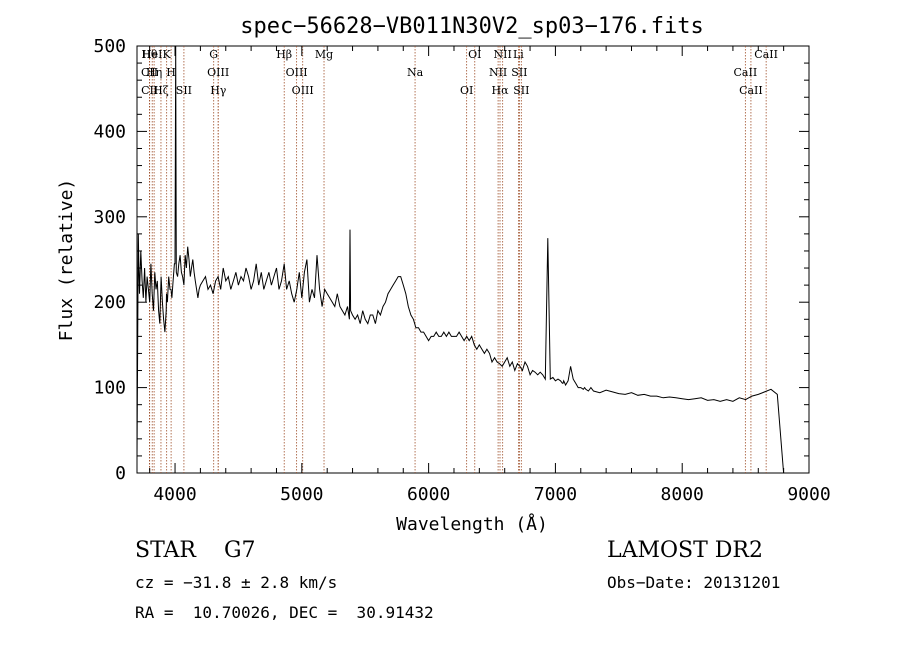  Describe the element at coordinates (472, 524) in the screenshot. I see `x-axis-label: Wavelength (Å)` at that location.